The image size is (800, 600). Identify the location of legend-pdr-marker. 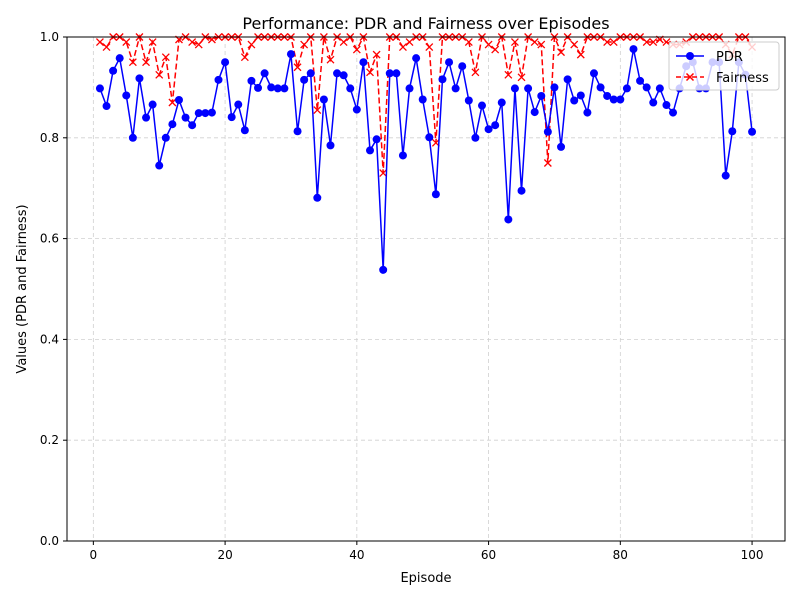
(690, 56).